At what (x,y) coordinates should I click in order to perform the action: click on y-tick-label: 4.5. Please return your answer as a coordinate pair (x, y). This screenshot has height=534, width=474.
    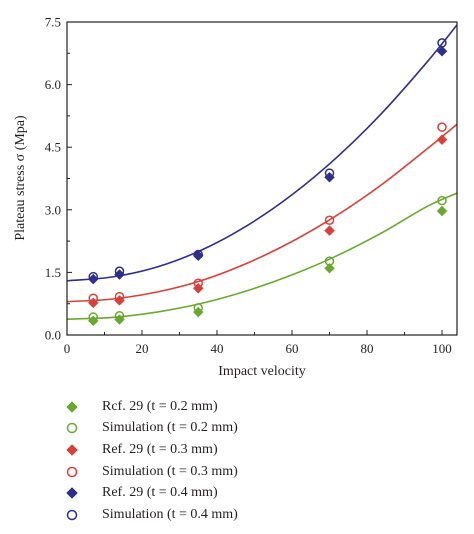
    Looking at the image, I should click on (53, 147).